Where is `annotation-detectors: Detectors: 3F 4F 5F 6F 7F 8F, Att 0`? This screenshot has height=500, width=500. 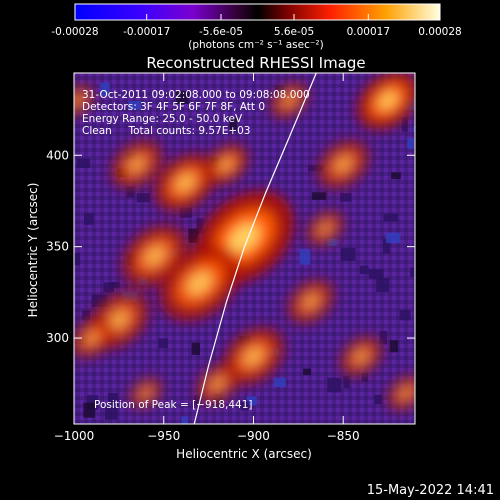
annotation-detectors: Detectors: 3F 4F 5F 6F 7F 8F, Att 0 is located at coordinates (173, 107).